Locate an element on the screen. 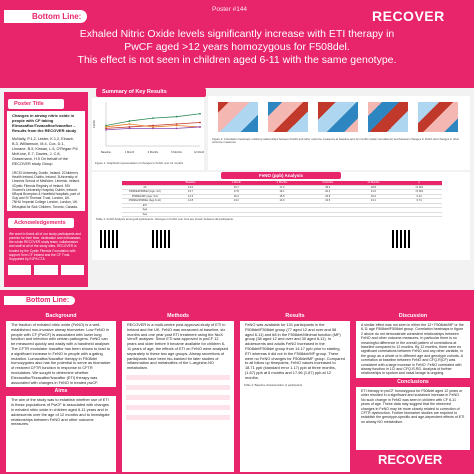  table-row: Sex is located at coordinates (282, 214).